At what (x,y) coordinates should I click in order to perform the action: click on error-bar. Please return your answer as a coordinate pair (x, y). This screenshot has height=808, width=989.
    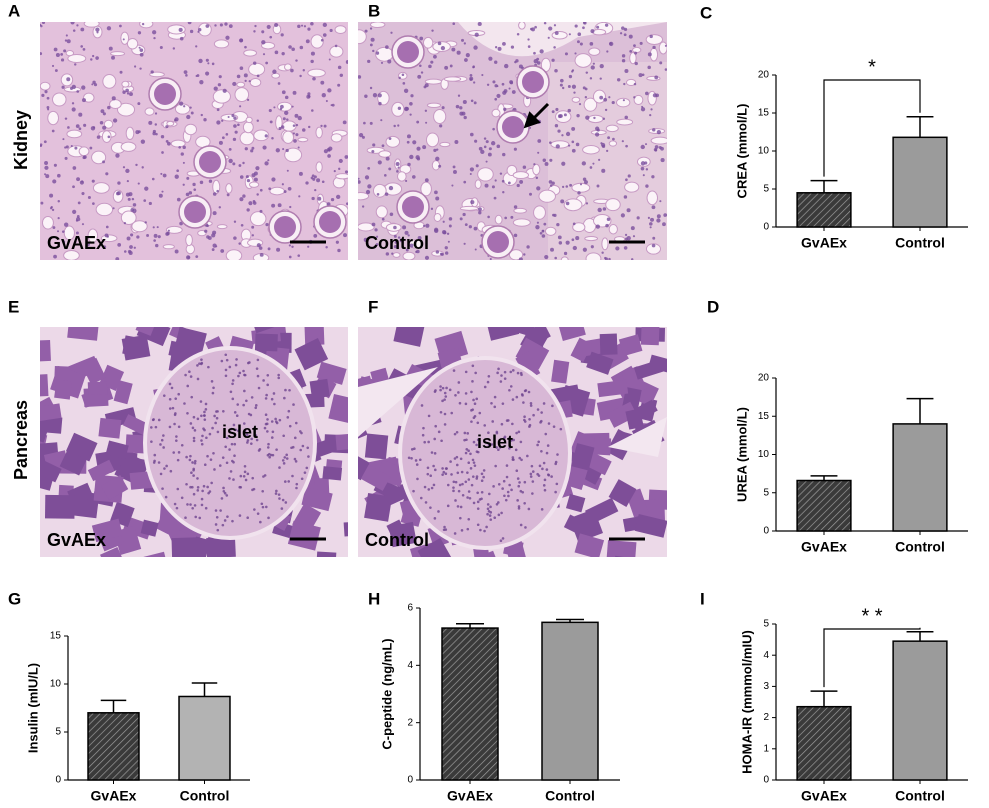
    Looking at the image, I should click on (824, 698).